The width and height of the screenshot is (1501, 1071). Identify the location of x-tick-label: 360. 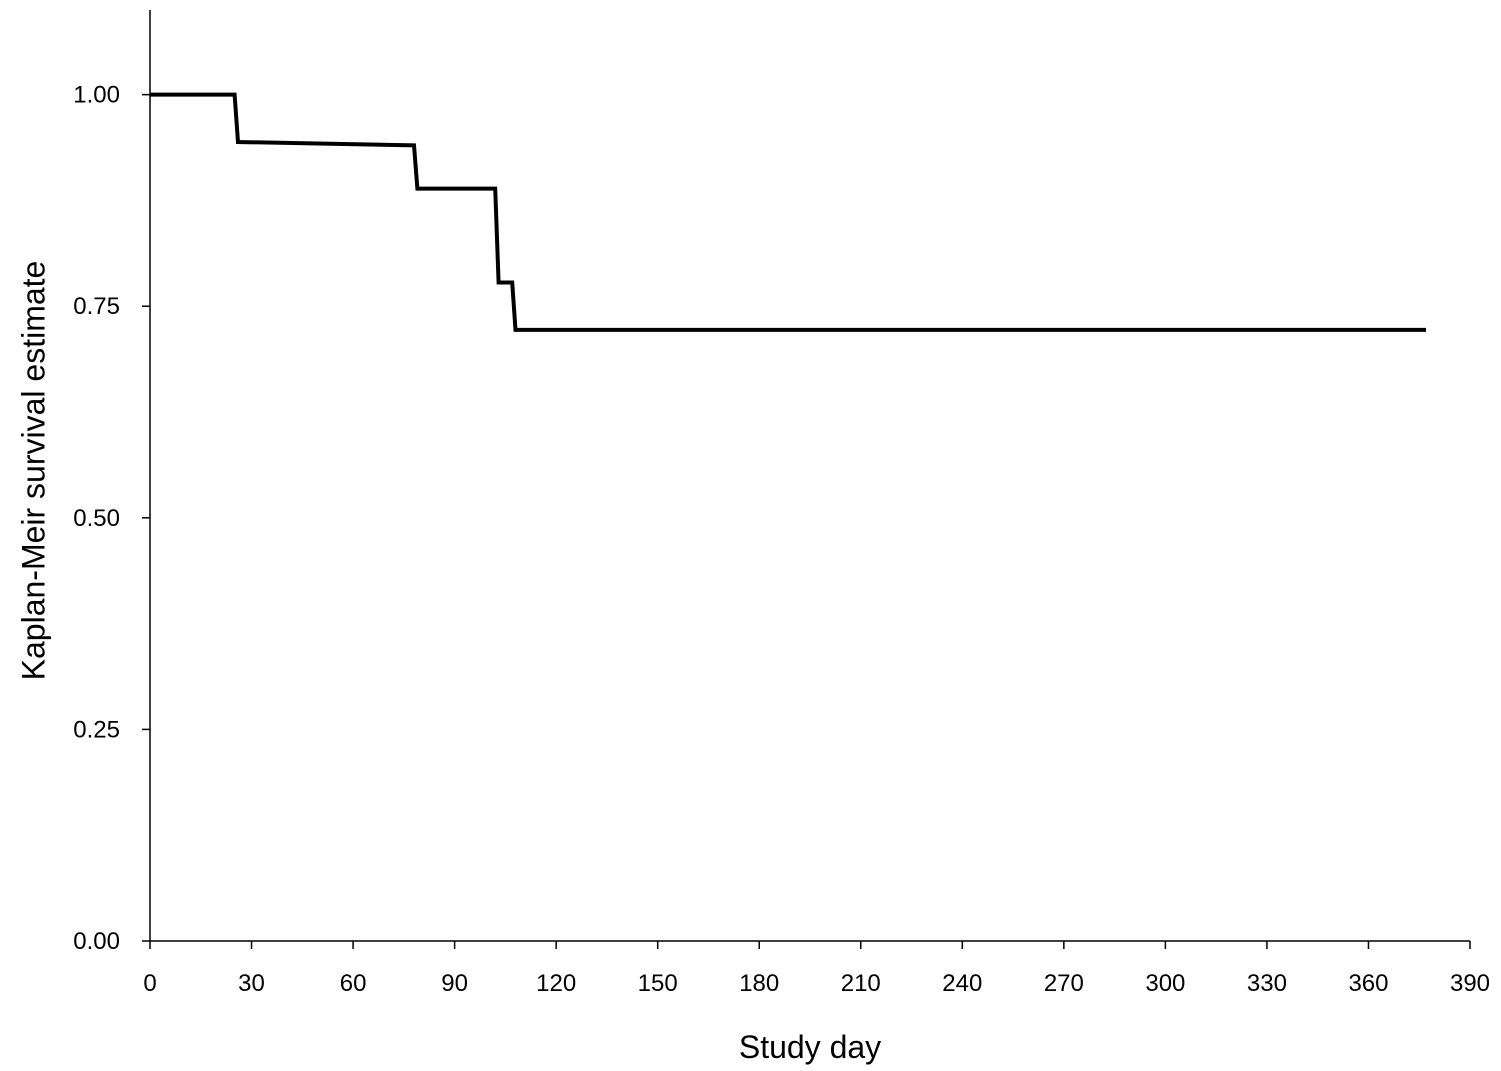
(1368, 983).